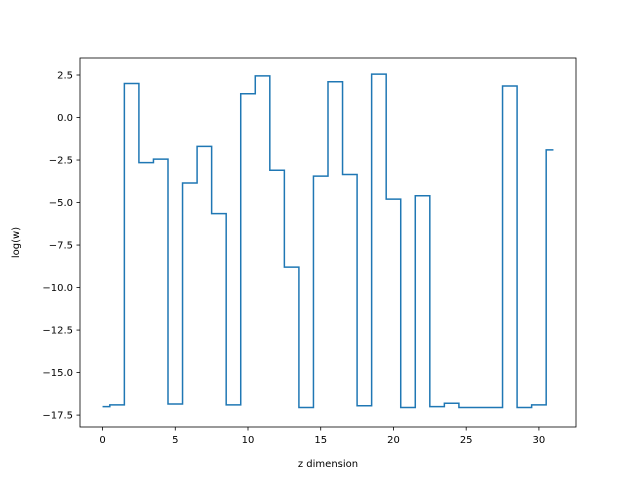  Describe the element at coordinates (57, 373) in the screenshot. I see `y-tick-label: −15.0` at that location.